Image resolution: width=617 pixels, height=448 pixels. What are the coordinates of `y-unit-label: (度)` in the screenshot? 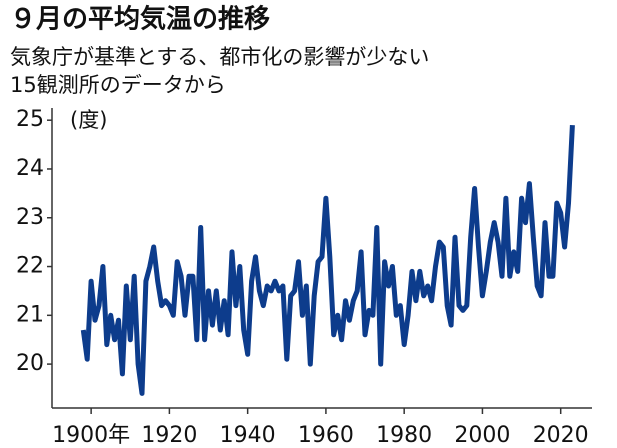 It's located at (88, 120).